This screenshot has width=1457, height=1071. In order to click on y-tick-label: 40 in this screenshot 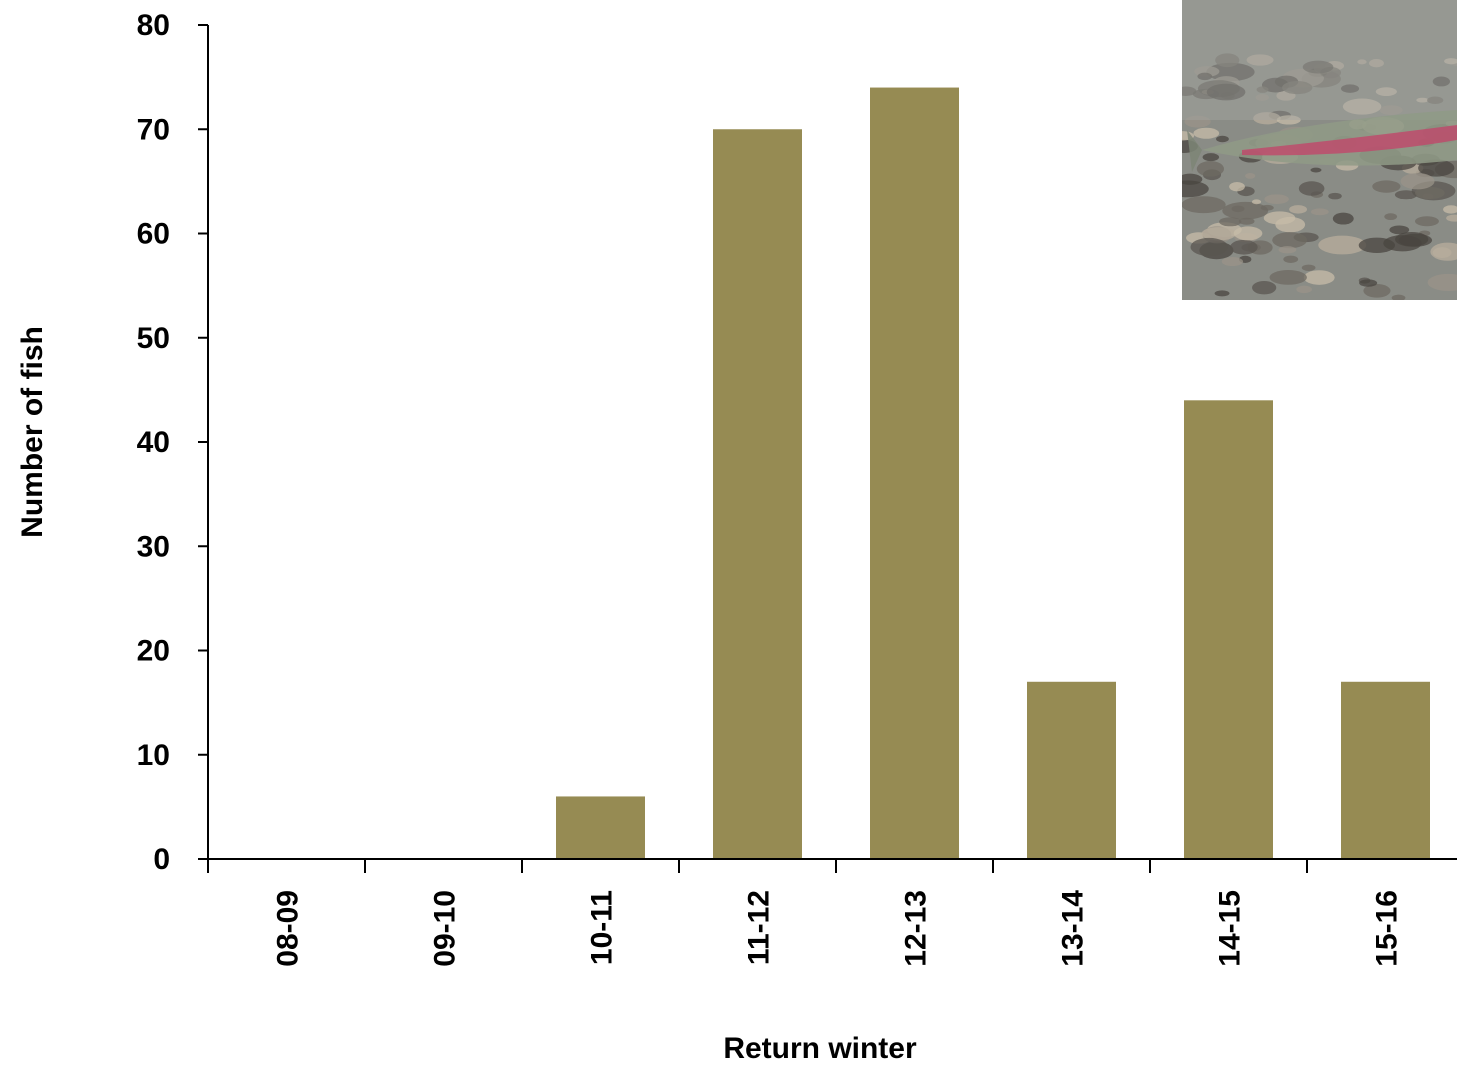, I will do `click(153, 442)`.